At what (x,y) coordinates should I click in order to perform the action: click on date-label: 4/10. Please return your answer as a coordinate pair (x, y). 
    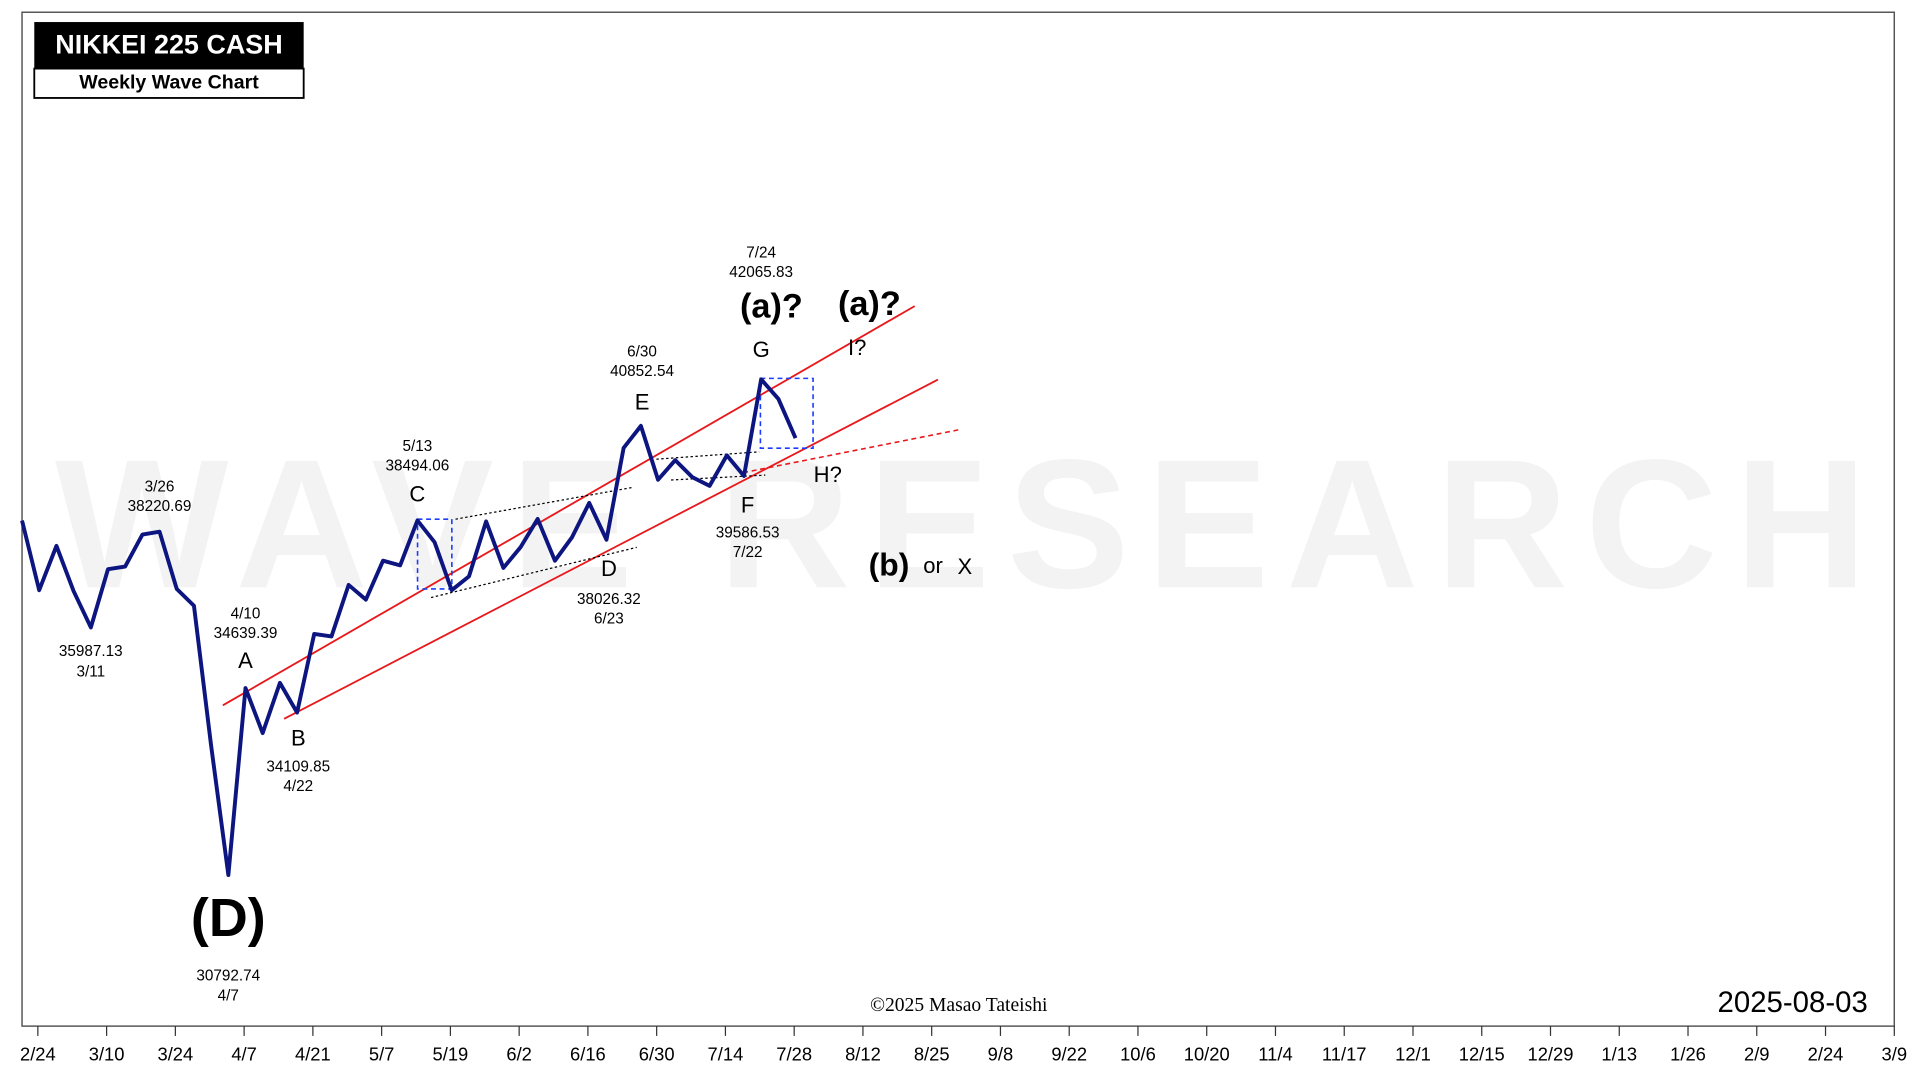
    Looking at the image, I should click on (246, 614).